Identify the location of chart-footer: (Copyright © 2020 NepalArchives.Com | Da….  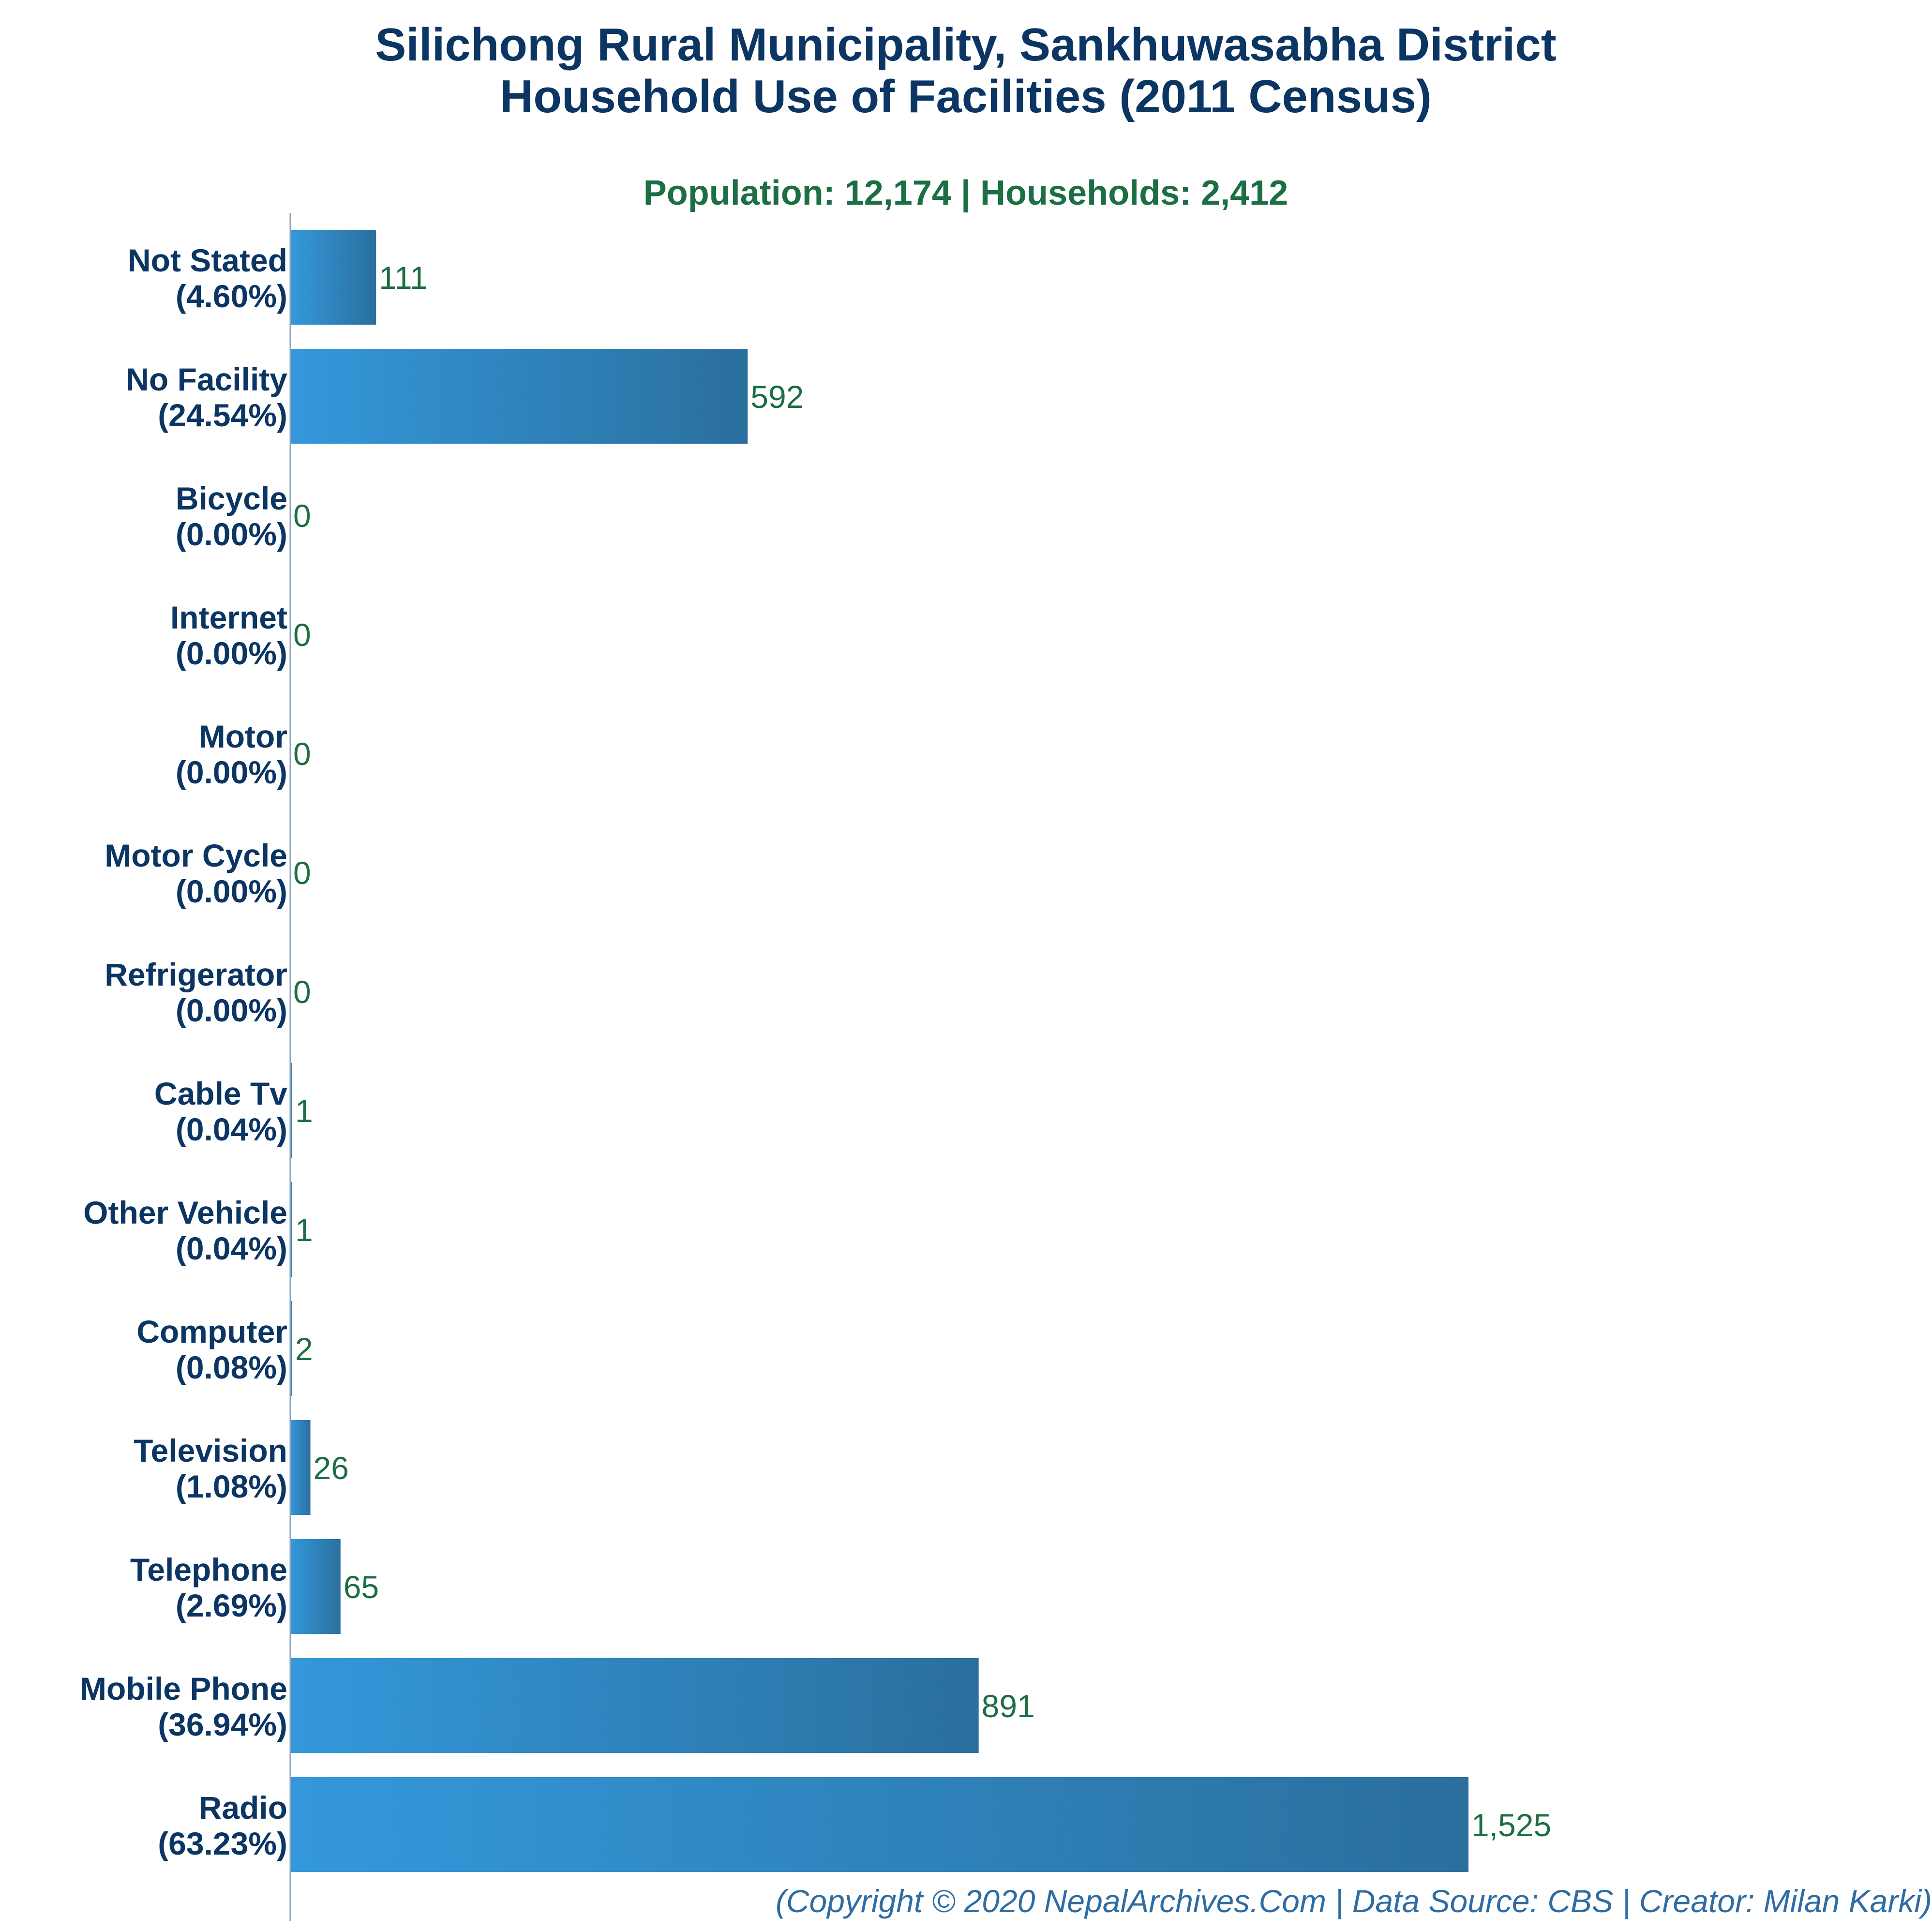
(1354, 1901).